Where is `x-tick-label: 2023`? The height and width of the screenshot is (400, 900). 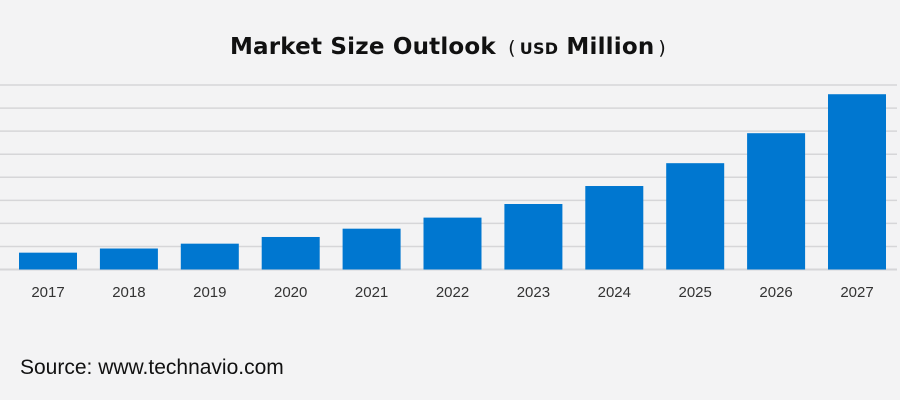
x-tick-label: 2023 is located at coordinates (533, 292).